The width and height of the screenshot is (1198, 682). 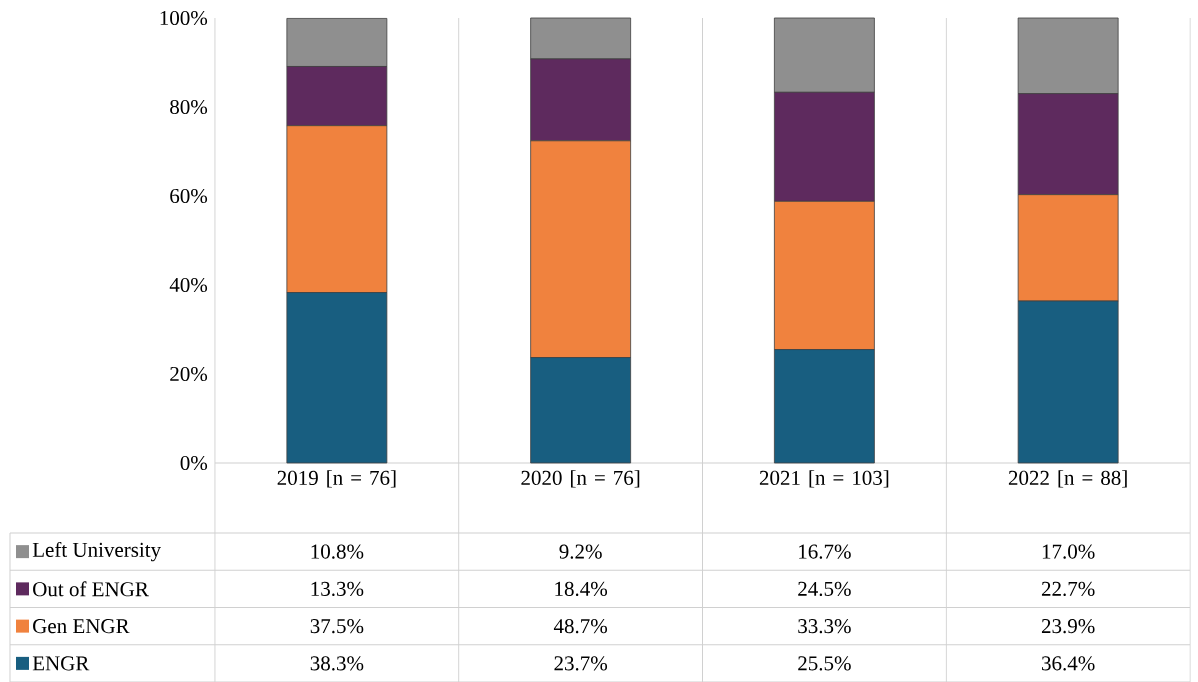 I want to click on data-label: 23.9%, so click(x=1068, y=626).